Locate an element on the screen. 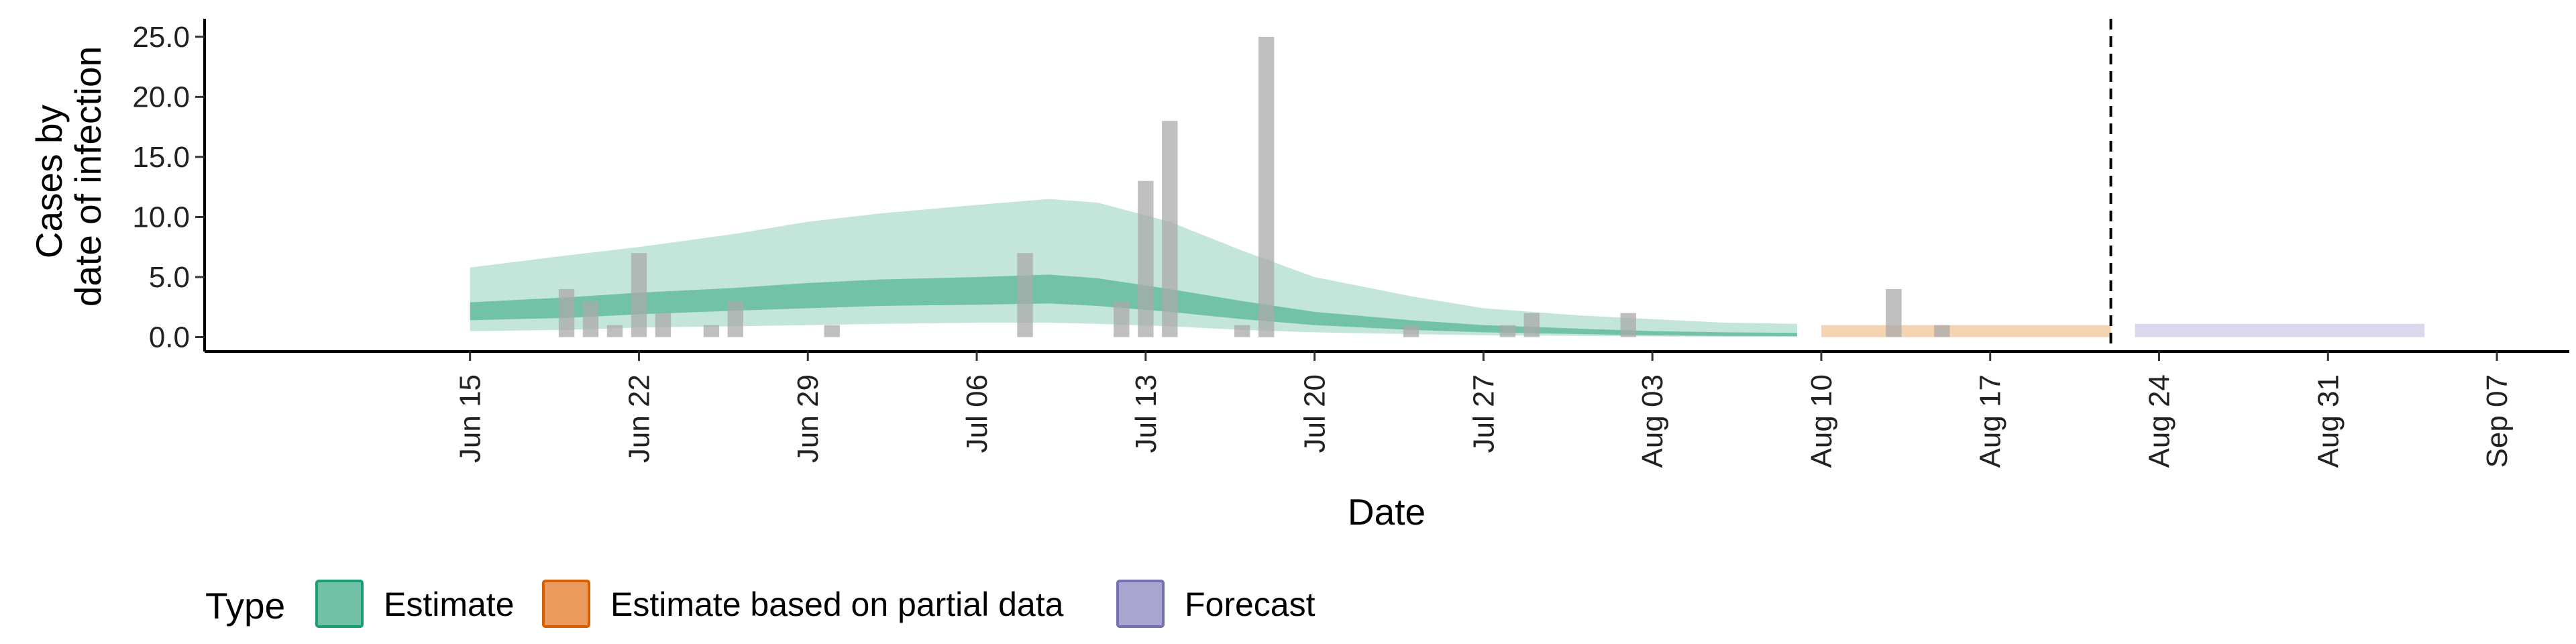 The image size is (2576, 644). legend-swatch-forecast-border is located at coordinates (1140, 604).